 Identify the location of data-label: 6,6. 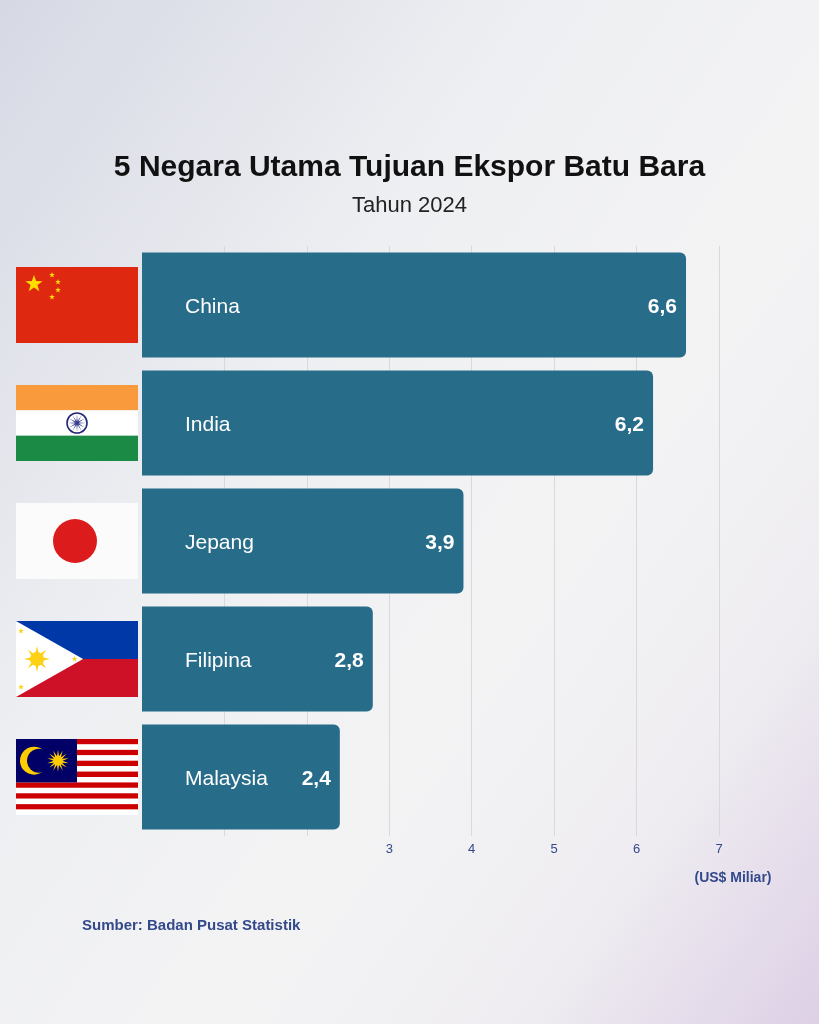
(662, 305).